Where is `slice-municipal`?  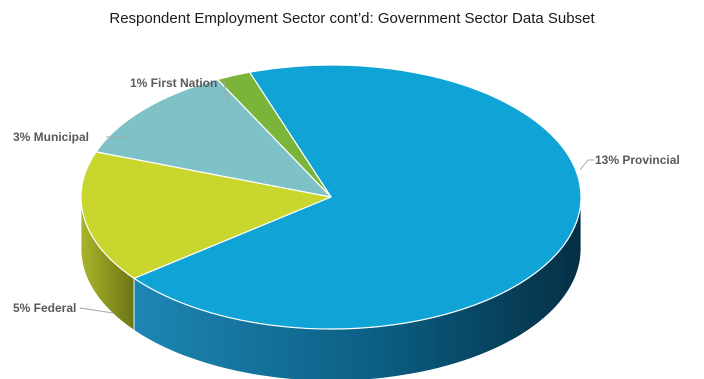
slice-municipal is located at coordinates (213, 138).